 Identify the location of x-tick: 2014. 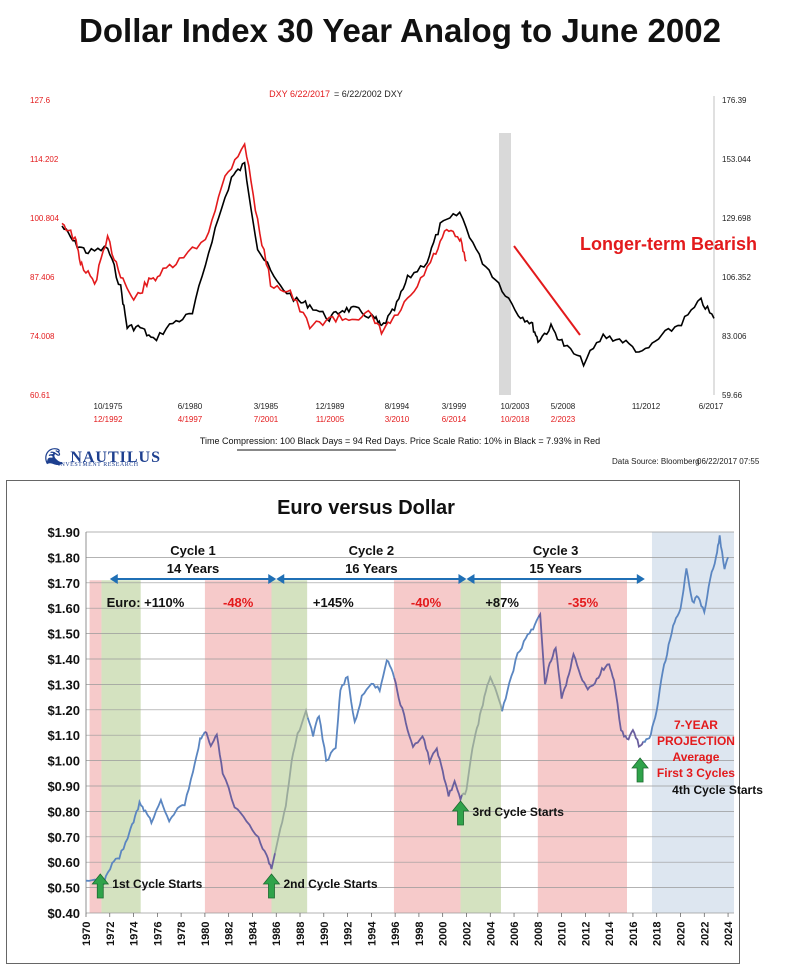
(610, 933).